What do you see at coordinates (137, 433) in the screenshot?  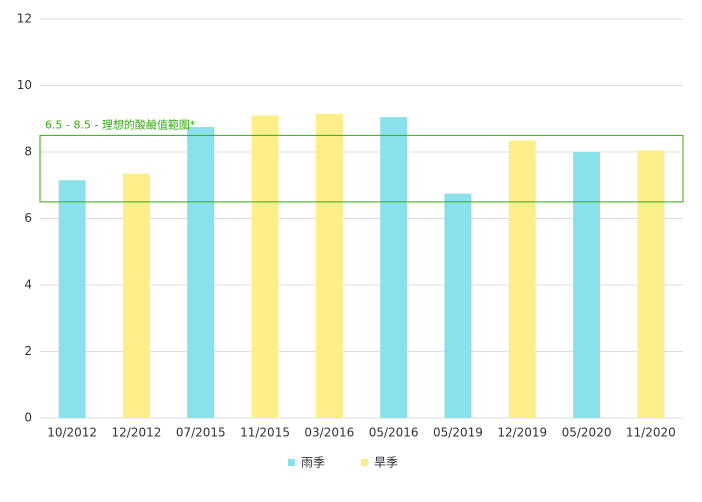 I see `x-tick-label: 12/2012` at bounding box center [137, 433].